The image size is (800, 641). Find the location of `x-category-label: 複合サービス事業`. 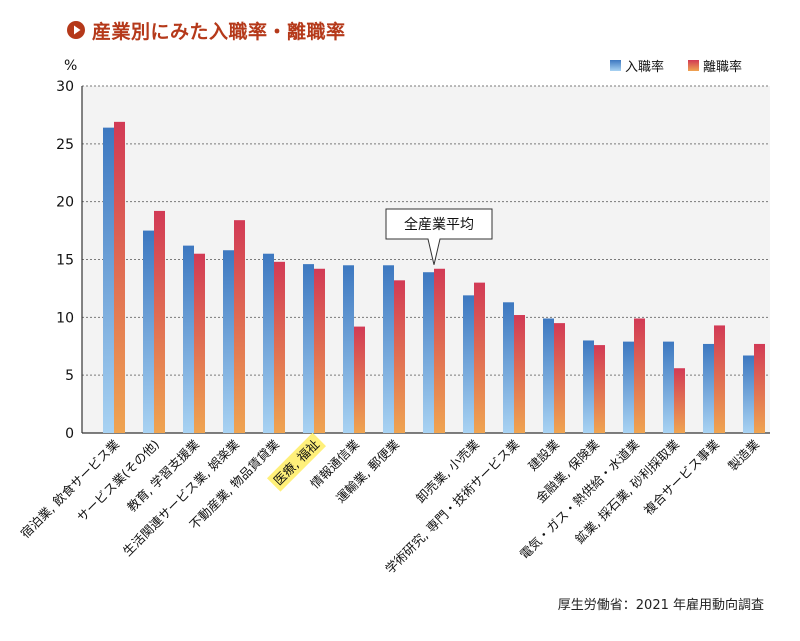

x-category-label: 複合サービス事業 is located at coordinates (682, 477).